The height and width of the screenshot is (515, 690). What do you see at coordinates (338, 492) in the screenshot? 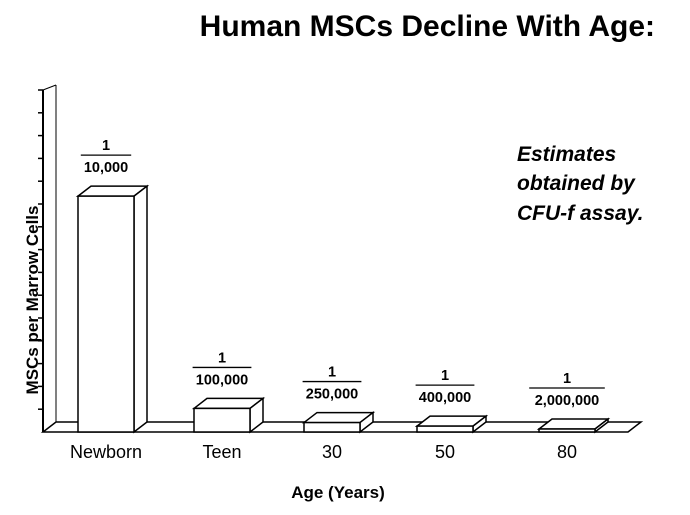
I see `x-axis-label: Age (Years)` at bounding box center [338, 492].